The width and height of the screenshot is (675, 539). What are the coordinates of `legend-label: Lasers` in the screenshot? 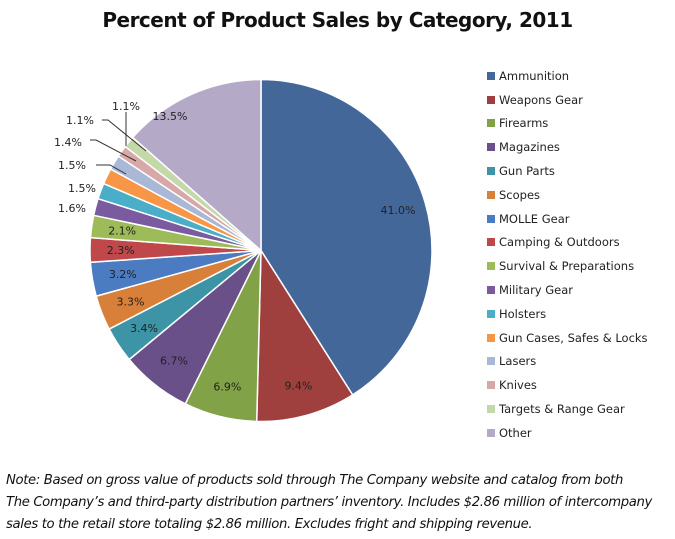 It's located at (518, 361).